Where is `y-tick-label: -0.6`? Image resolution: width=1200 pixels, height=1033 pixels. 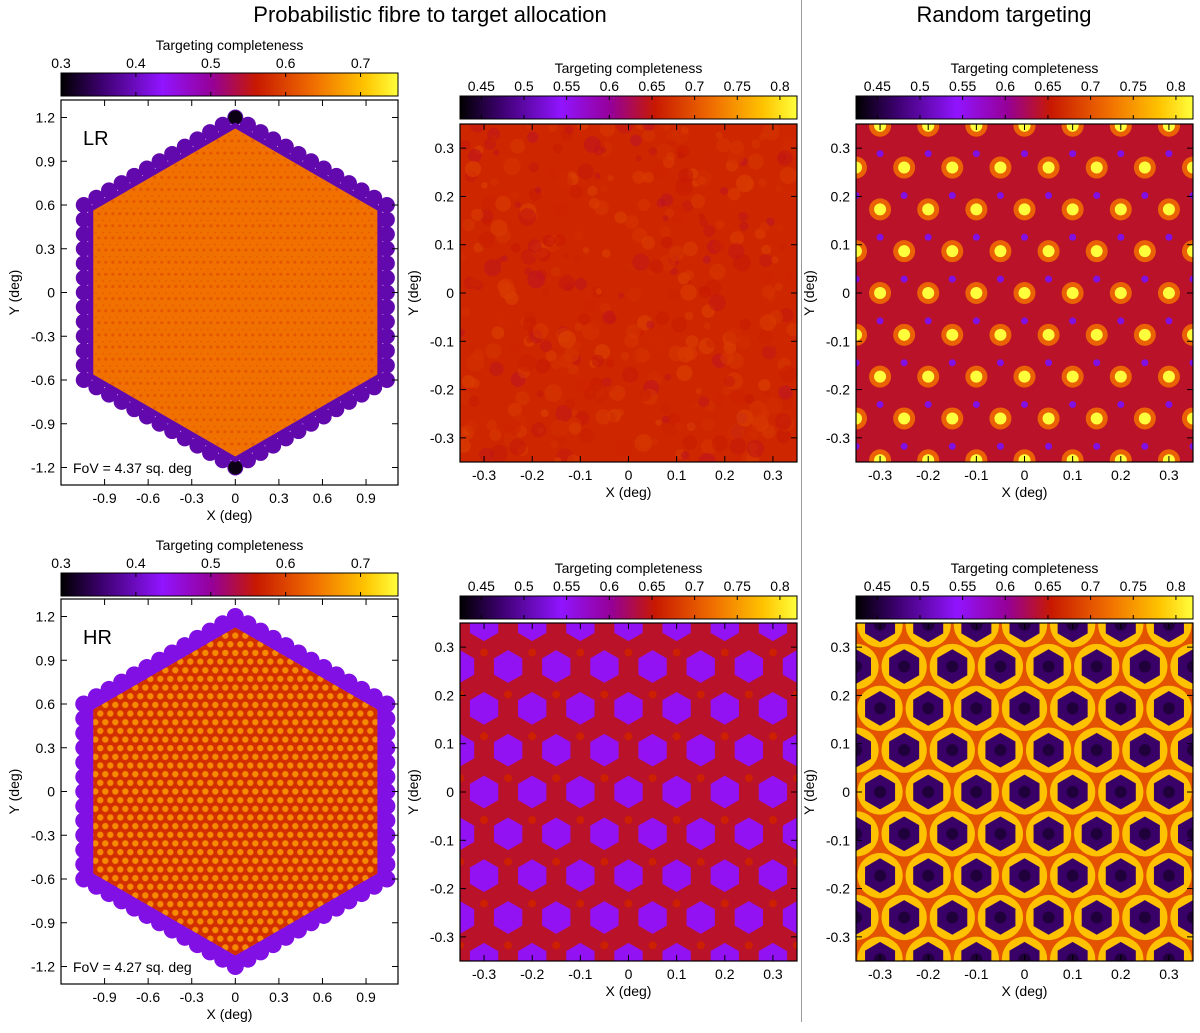 y-tick-label: -0.6 is located at coordinates (43, 380).